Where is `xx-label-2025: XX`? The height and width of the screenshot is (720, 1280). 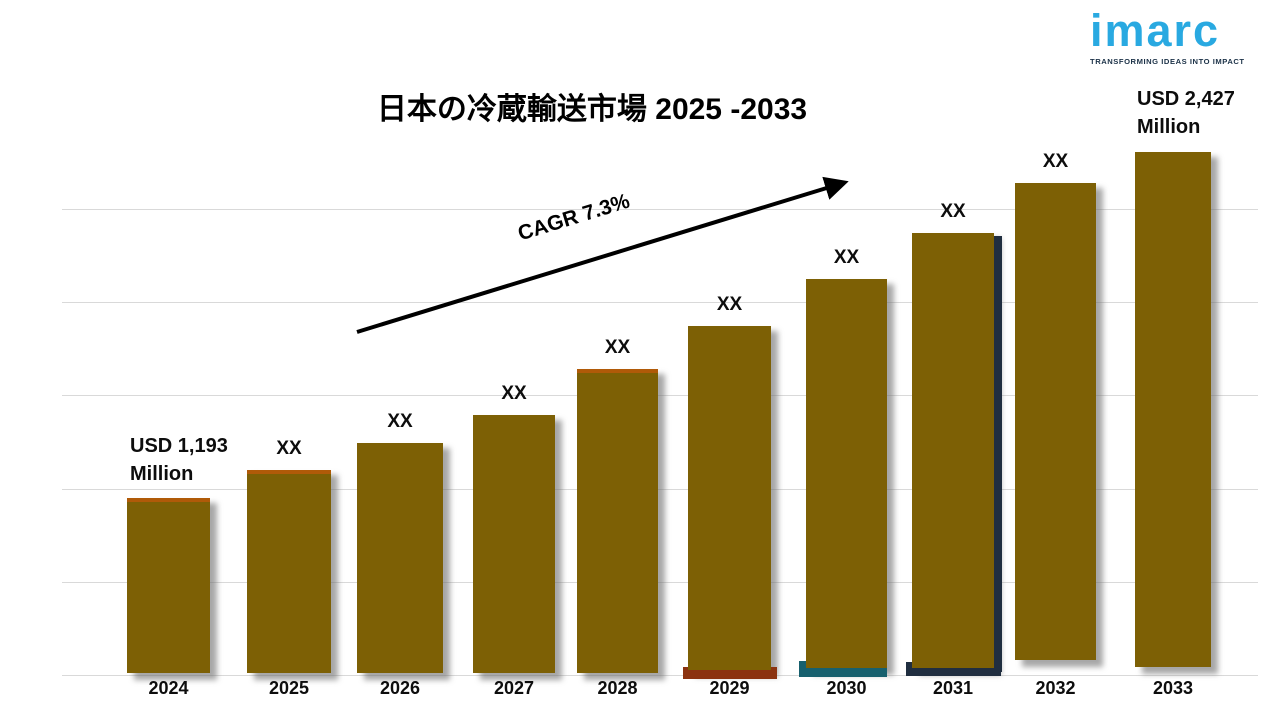 xx-label-2025: XX is located at coordinates (289, 448).